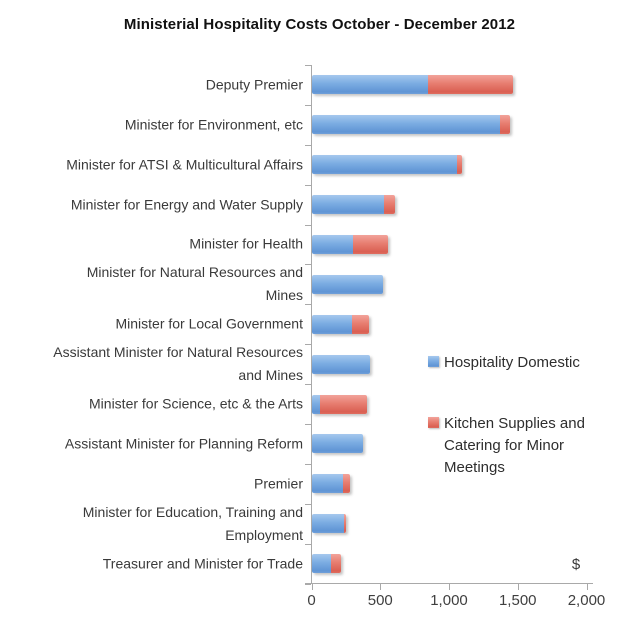 The height and width of the screenshot is (636, 639). I want to click on chart-row: Minister for Natural Resources and Mines, so click(319, 284).